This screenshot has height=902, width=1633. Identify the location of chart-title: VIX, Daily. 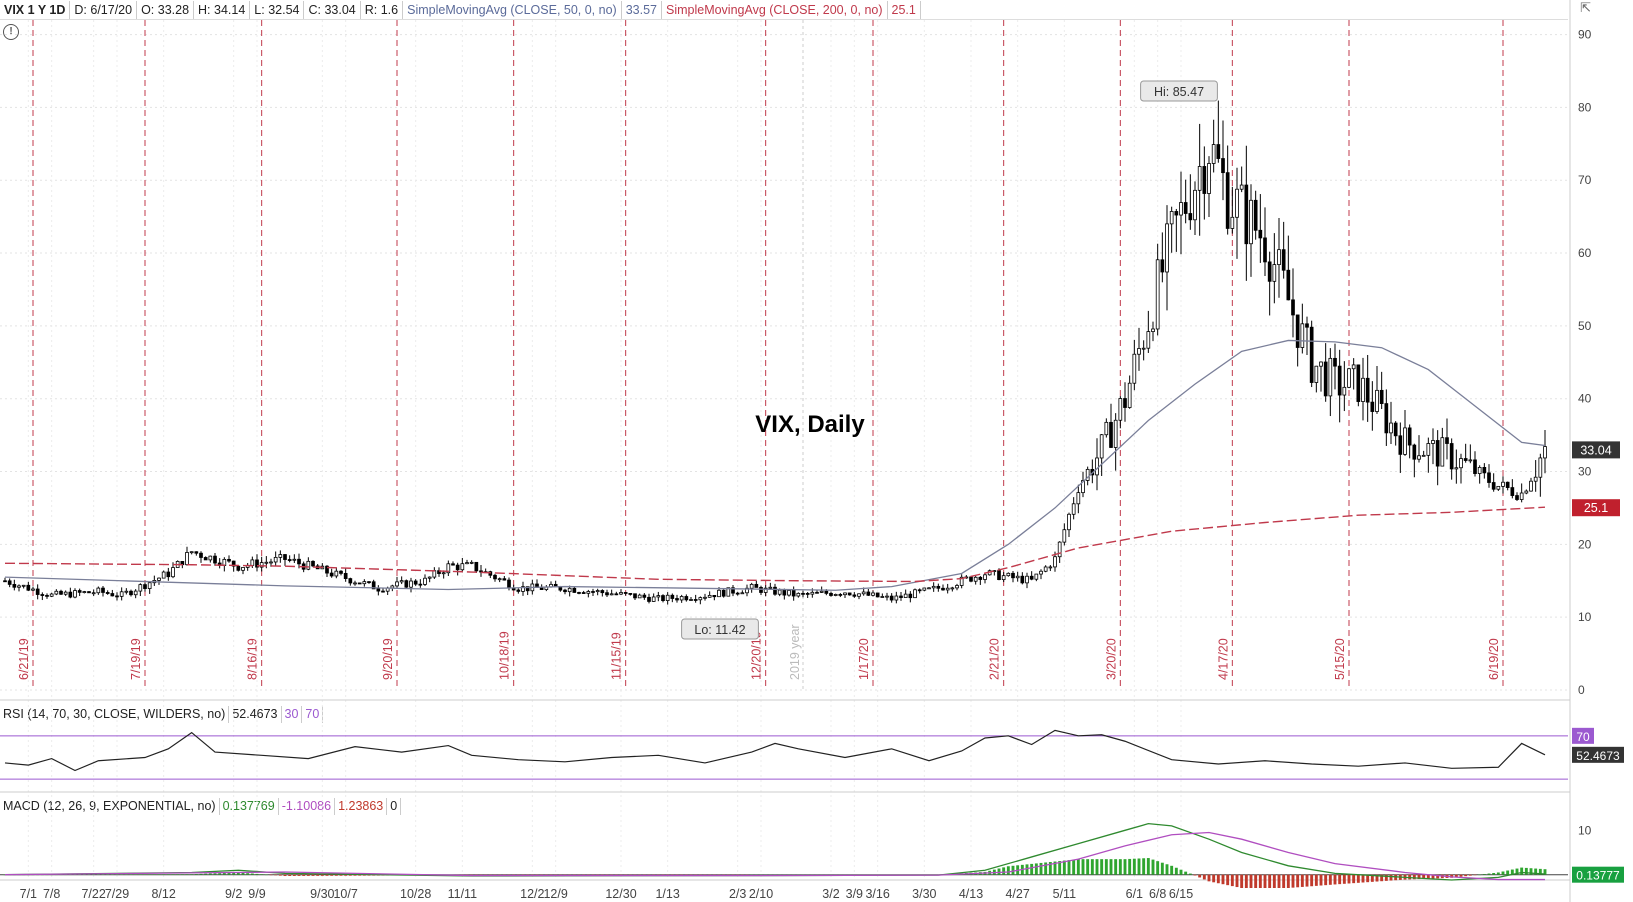
(810, 424).